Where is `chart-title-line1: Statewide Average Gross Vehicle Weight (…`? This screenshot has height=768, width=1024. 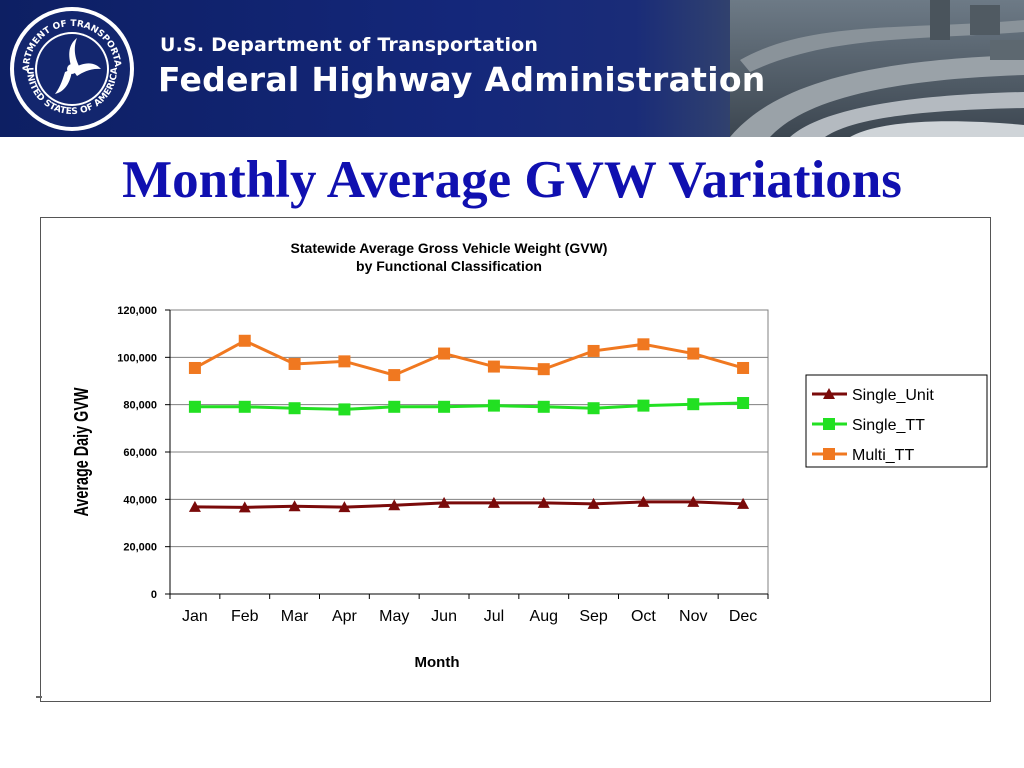
chart-title-line1: Statewide Average Gross Vehicle Weight (… is located at coordinates (449, 248).